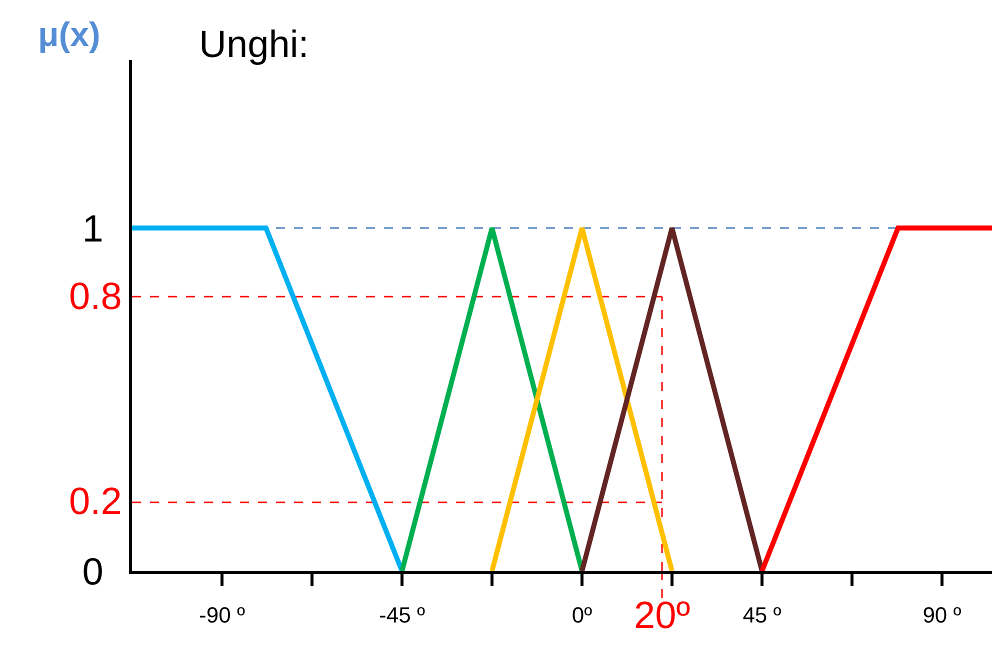 The width and height of the screenshot is (992, 645). I want to click on x-tick-label: 0º, so click(582, 615).